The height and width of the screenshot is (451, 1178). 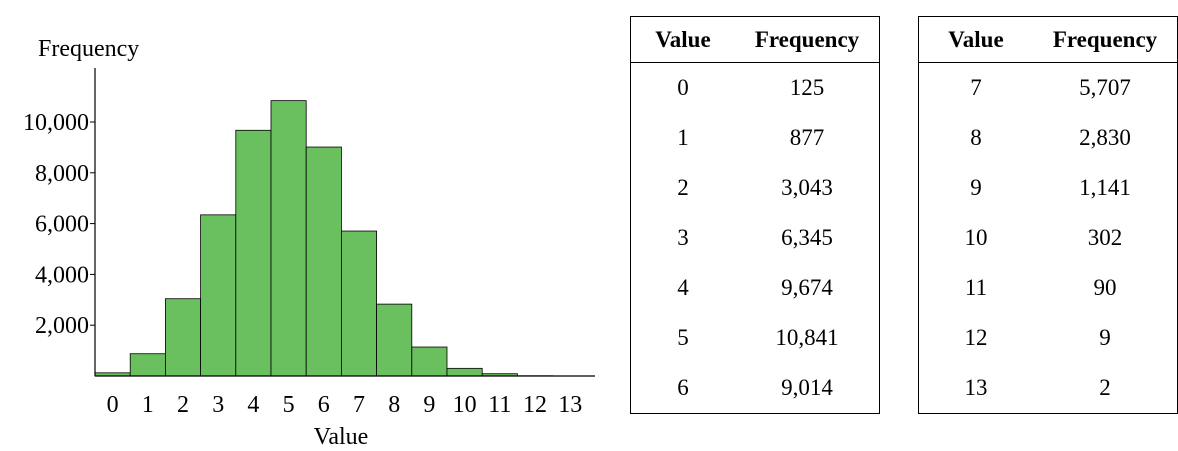 What do you see at coordinates (148, 405) in the screenshot?
I see `x-tick-label: 1` at bounding box center [148, 405].